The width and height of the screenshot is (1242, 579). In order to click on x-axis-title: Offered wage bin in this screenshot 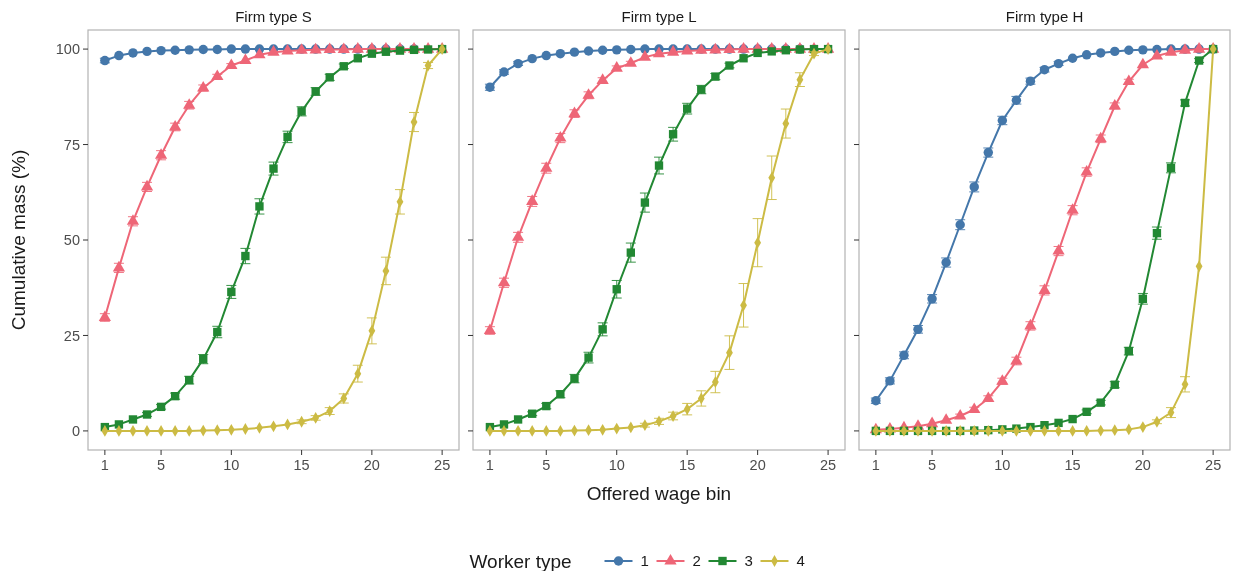, I will do `click(659, 493)`.